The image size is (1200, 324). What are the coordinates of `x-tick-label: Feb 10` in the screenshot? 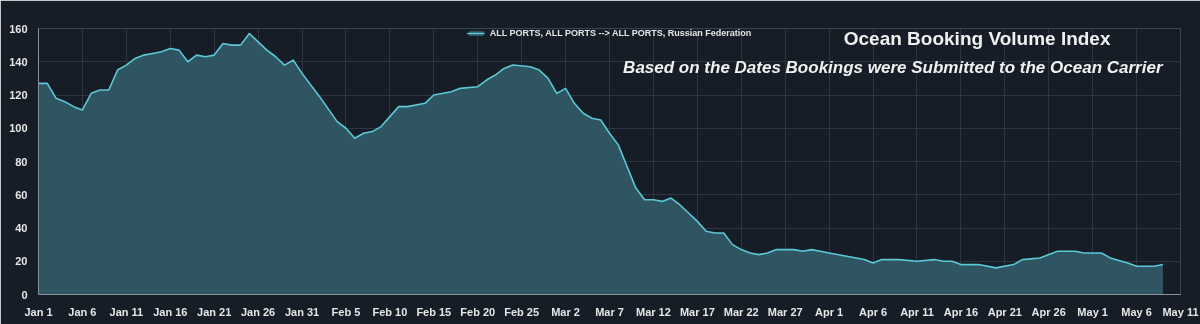 It's located at (390, 311).